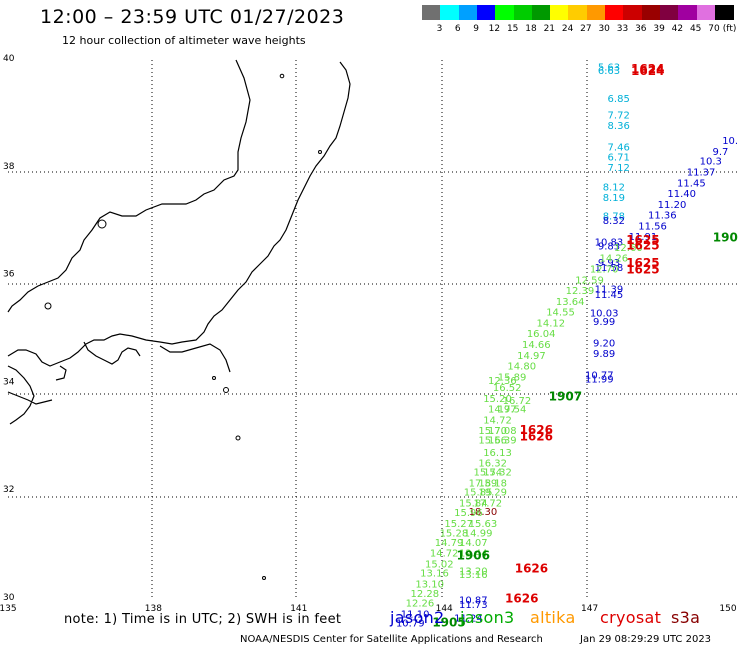 Image resolution: width=740 pixels, height=650 pixels. What do you see at coordinates (619, 99) in the screenshot?
I see `swh-value: 6.85` at bounding box center [619, 99].